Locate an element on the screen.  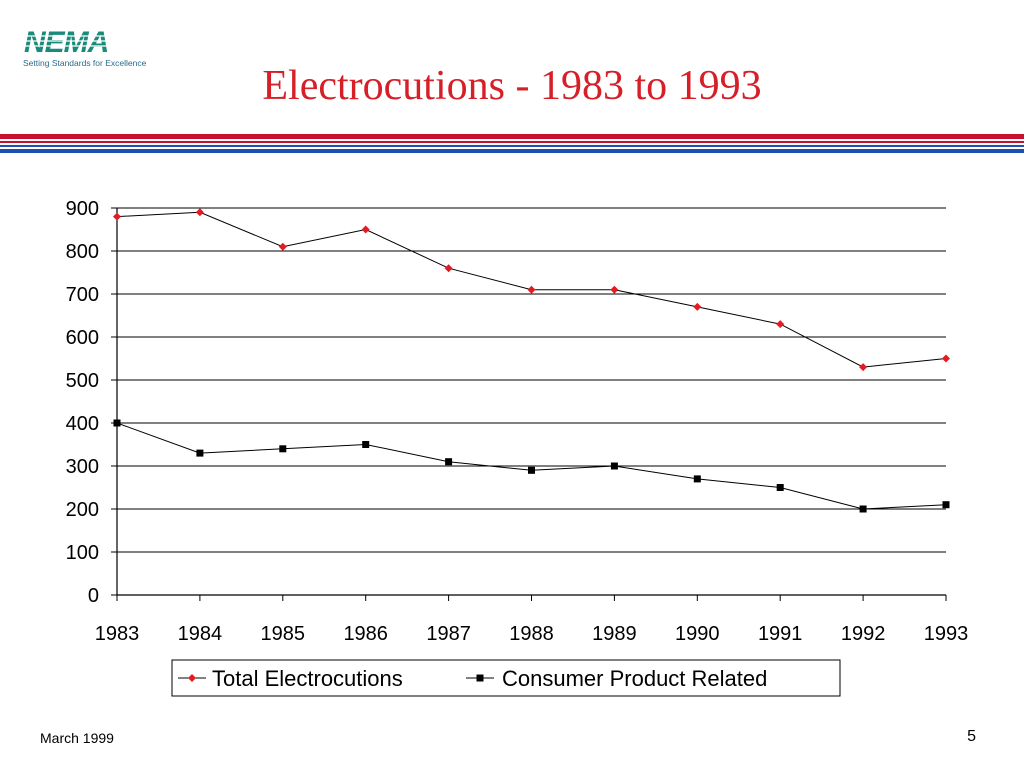
x-tick-label: 1987 is located at coordinates (448, 634).